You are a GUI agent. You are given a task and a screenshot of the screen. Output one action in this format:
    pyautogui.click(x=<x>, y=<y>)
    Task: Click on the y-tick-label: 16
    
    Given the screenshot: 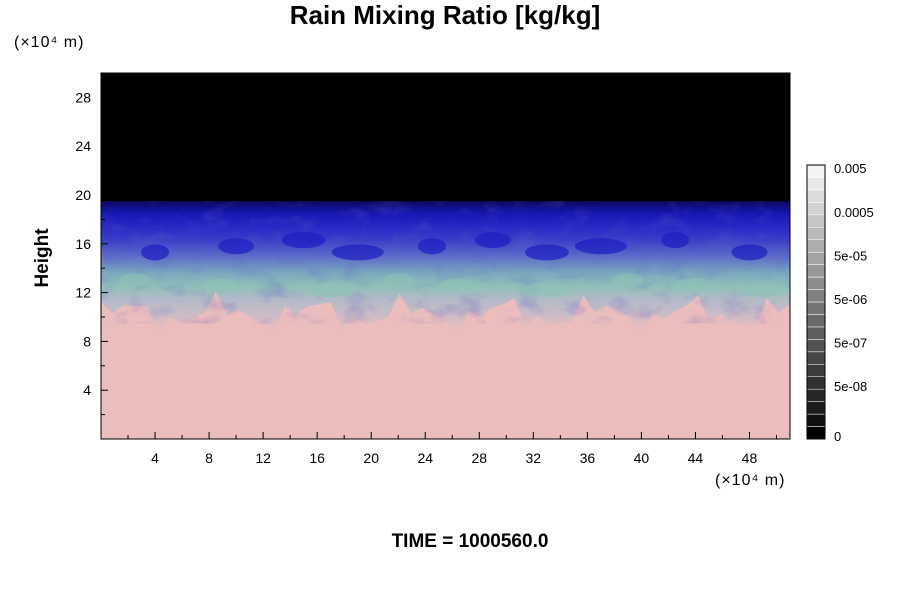 What is the action you would take?
    pyautogui.click(x=83, y=244)
    